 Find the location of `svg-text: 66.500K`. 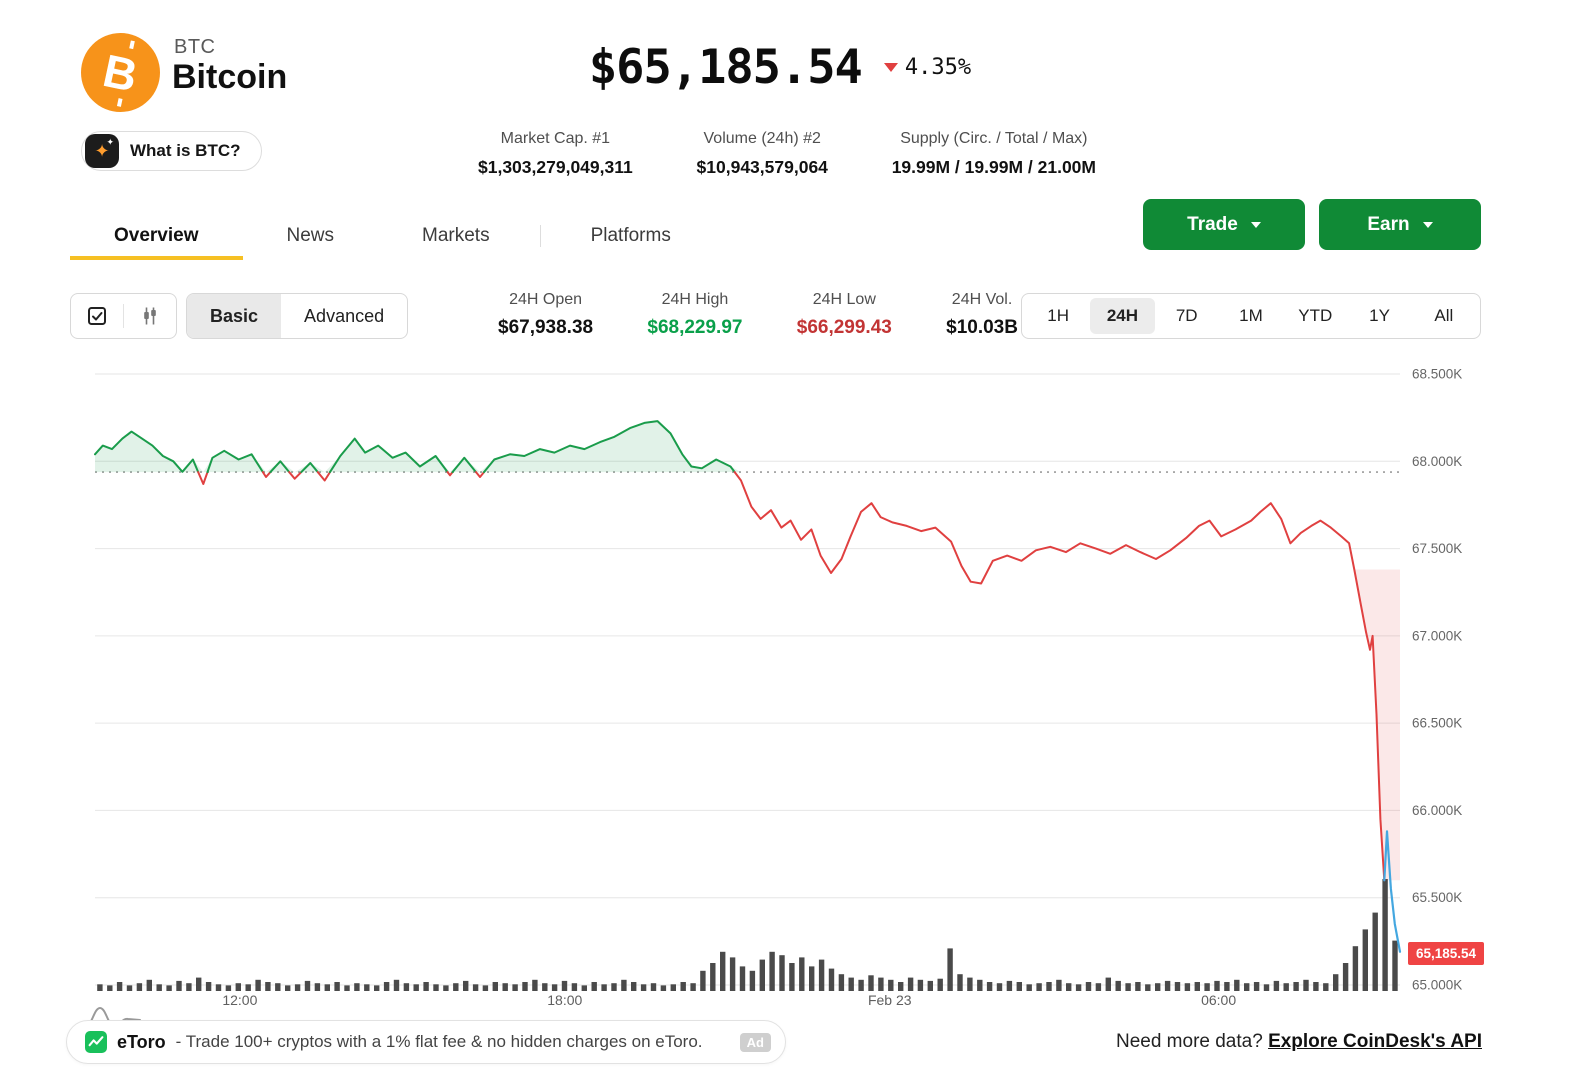

svg-text: 66.500K is located at coordinates (1437, 723).